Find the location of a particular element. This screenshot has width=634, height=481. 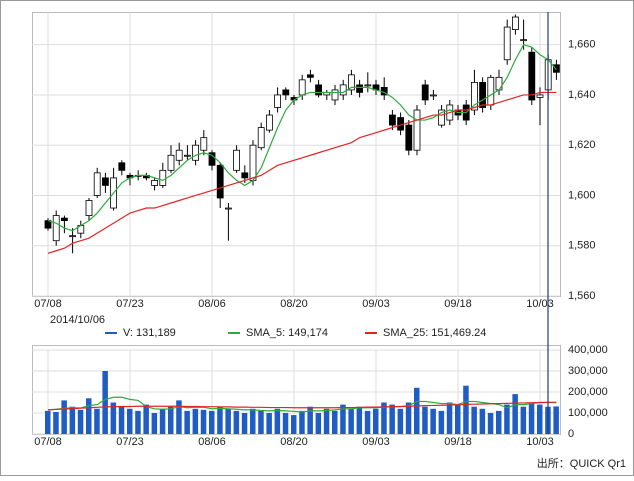

y-tick-label: 100,000 is located at coordinates (588, 413).